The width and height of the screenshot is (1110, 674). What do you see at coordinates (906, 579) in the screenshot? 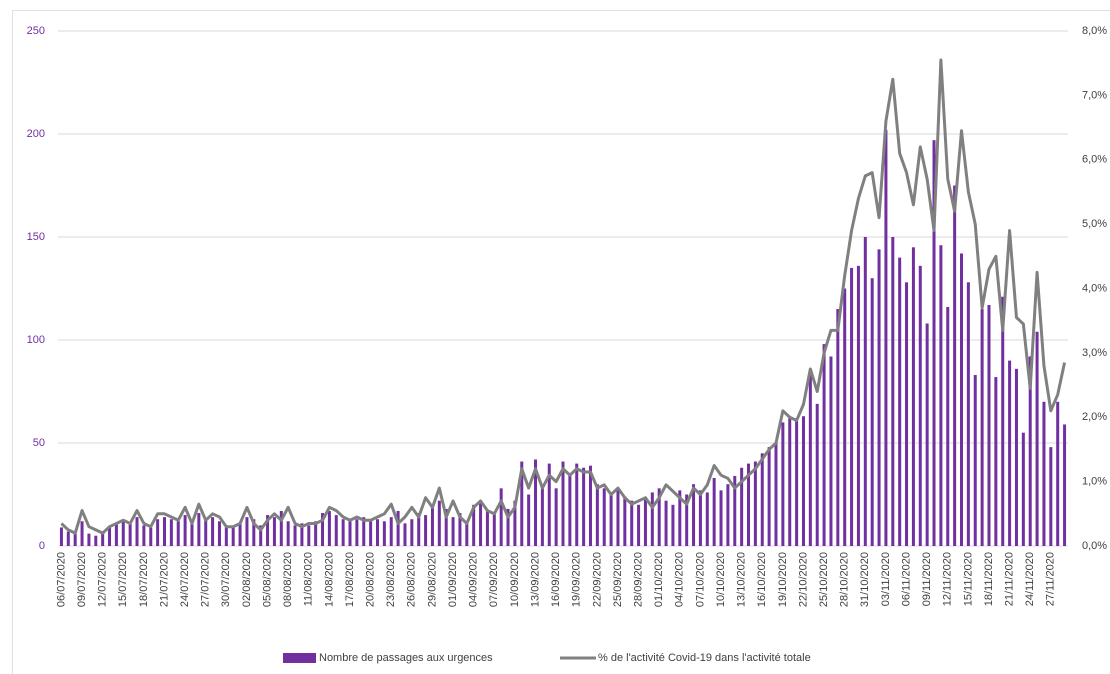
I see `x-tick-label: 06/11/2020` at bounding box center [906, 579].